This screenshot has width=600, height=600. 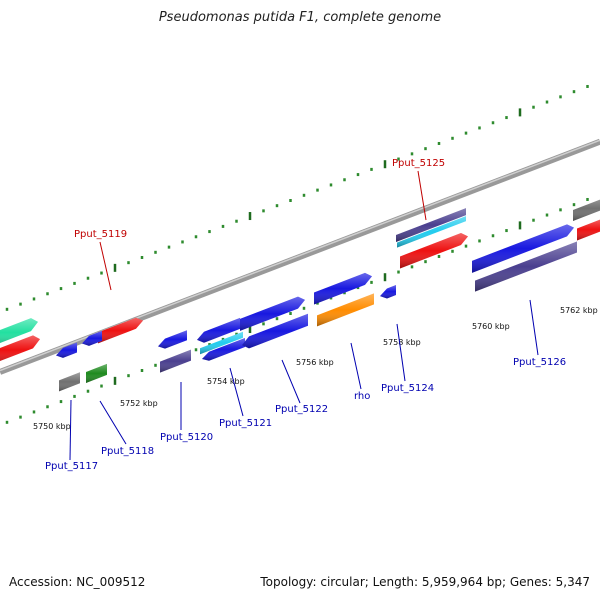 I want to click on gene-label-forward: Pput_5125, so click(x=418, y=163).